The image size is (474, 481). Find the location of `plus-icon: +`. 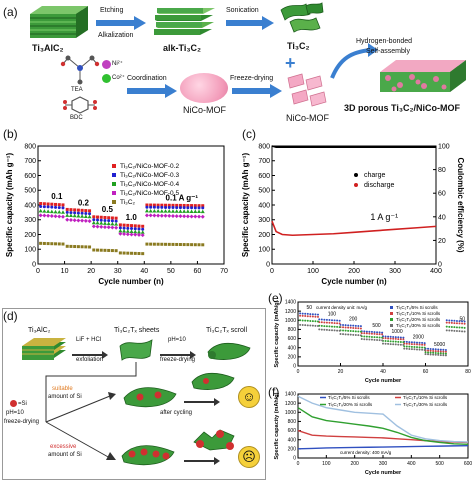

plus-icon: + is located at coordinates (290, 63).